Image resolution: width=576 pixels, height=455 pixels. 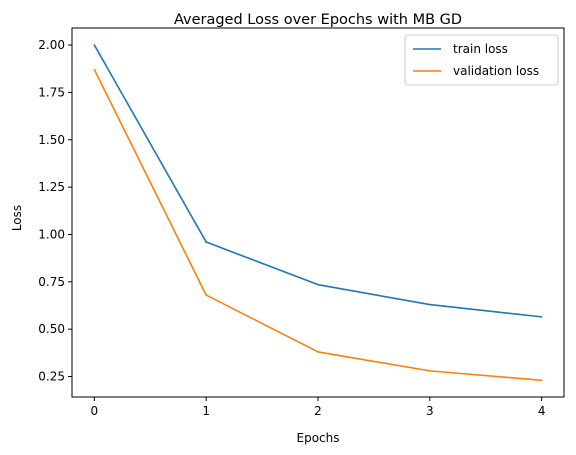 I want to click on y-tick-label: 1.50, so click(x=51, y=140).